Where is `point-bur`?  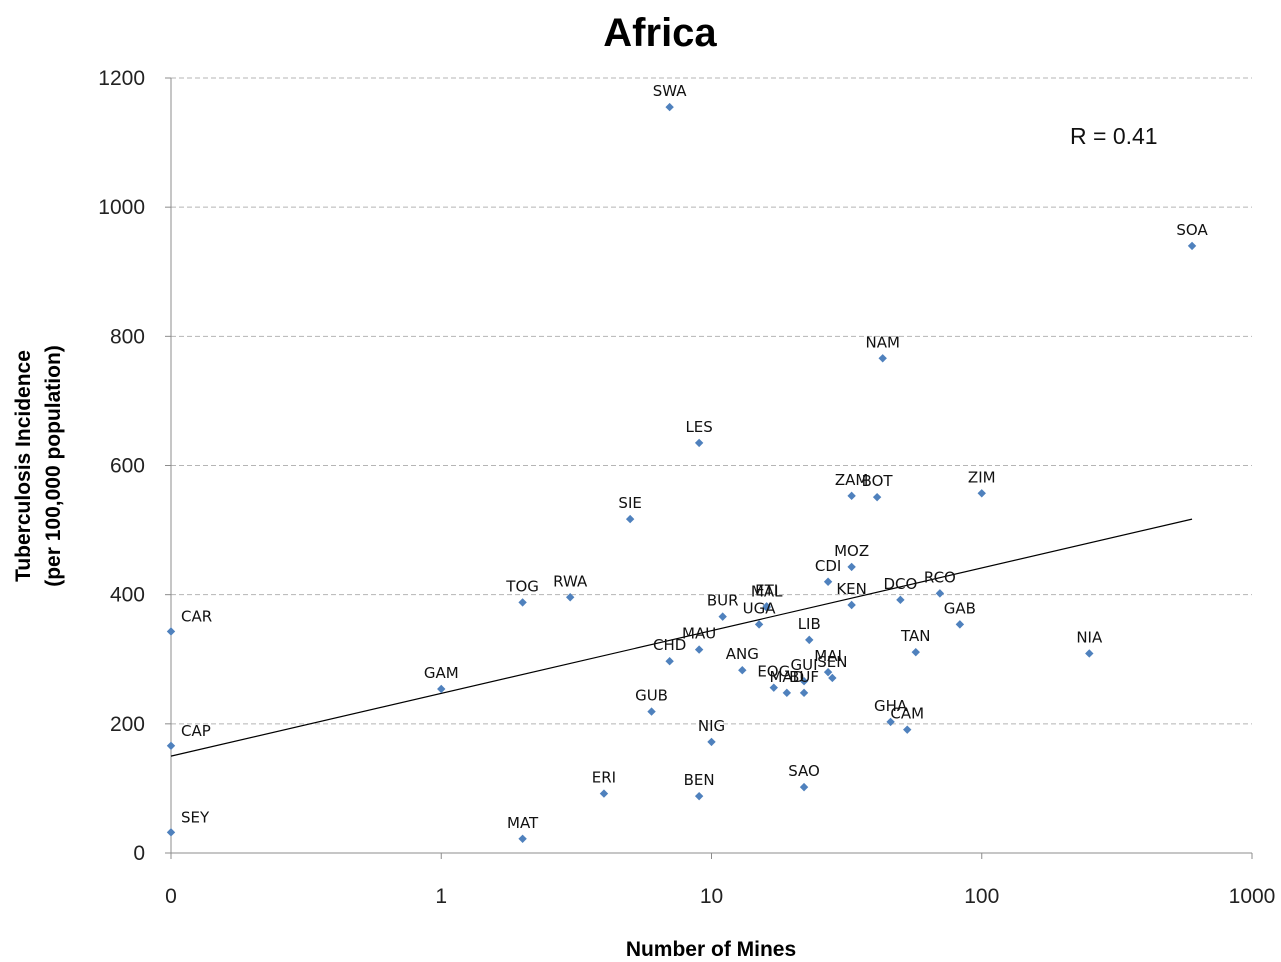
point-bur is located at coordinates (722, 616).